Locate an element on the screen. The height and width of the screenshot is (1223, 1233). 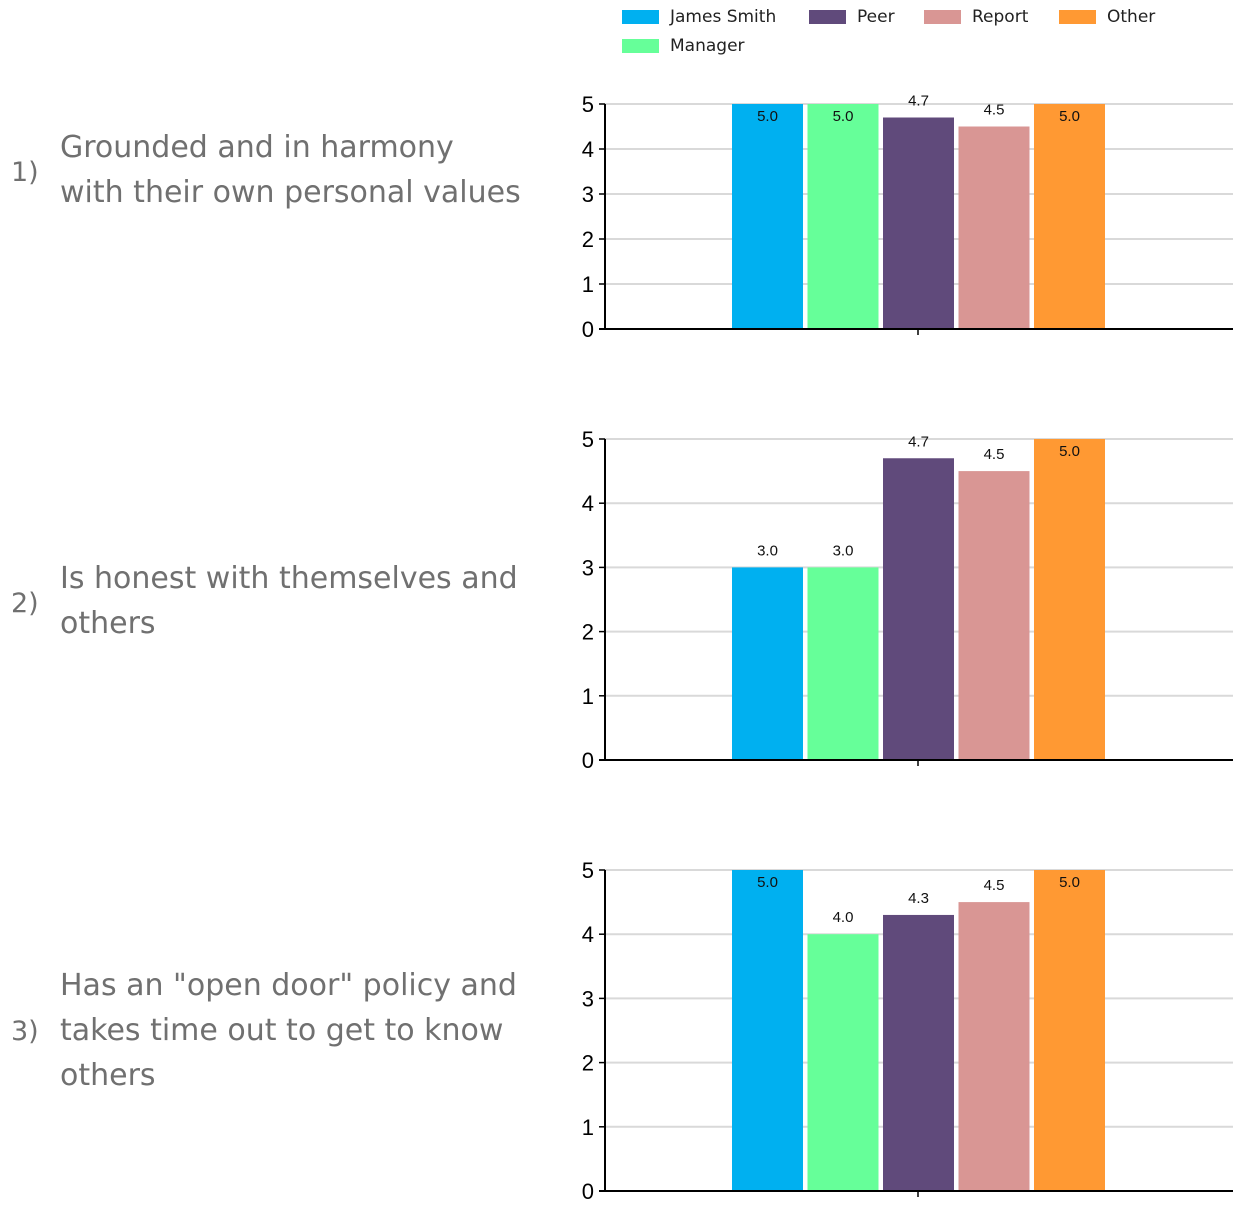
data-label: 4.3 is located at coordinates (918, 898).